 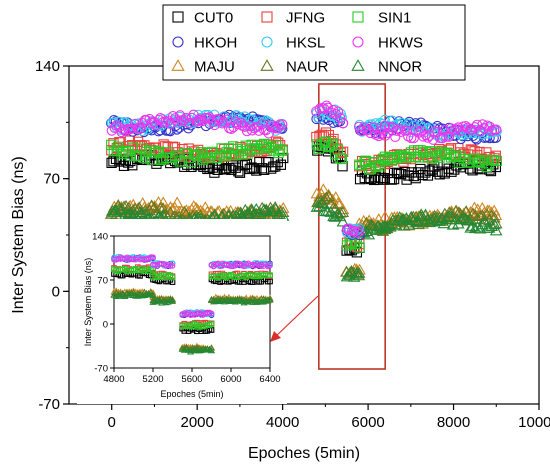 What do you see at coordinates (56, 291) in the screenshot?
I see `y-tick-label: 0` at bounding box center [56, 291].